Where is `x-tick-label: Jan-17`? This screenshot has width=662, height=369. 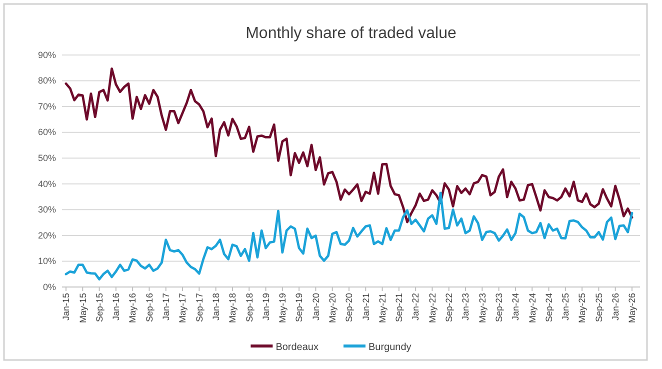 x-tick-label: Jan-17 is located at coordinates (166, 307).